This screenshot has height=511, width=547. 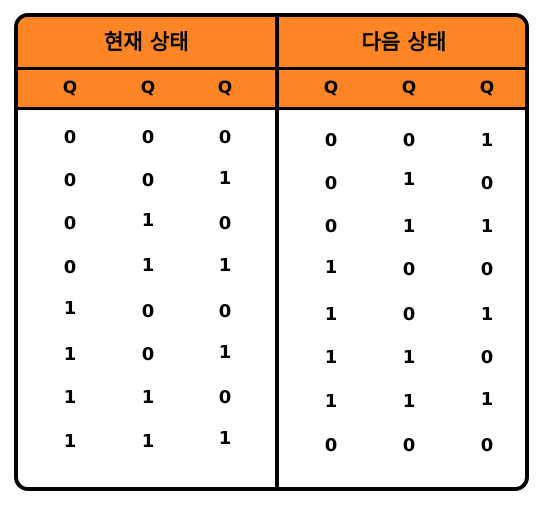 What do you see at coordinates (146, 42) in the screenshot?
I see `current-state-title: 현재 상태` at bounding box center [146, 42].